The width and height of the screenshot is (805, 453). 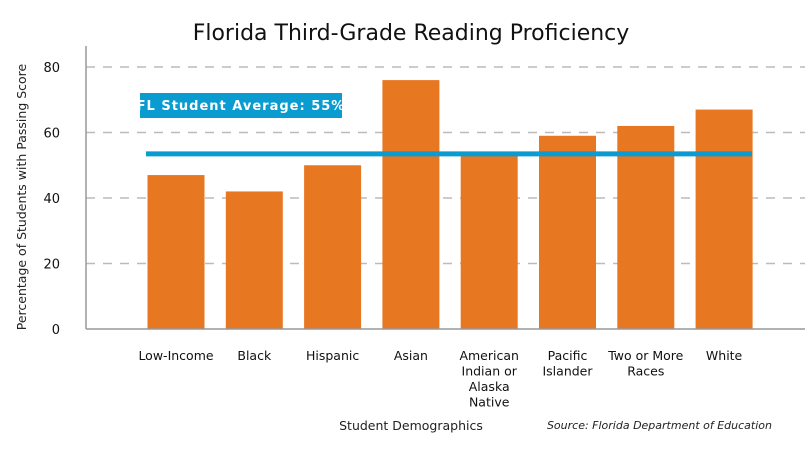 What do you see at coordinates (489, 355) in the screenshot?
I see `x-tick-label: American` at bounding box center [489, 355].